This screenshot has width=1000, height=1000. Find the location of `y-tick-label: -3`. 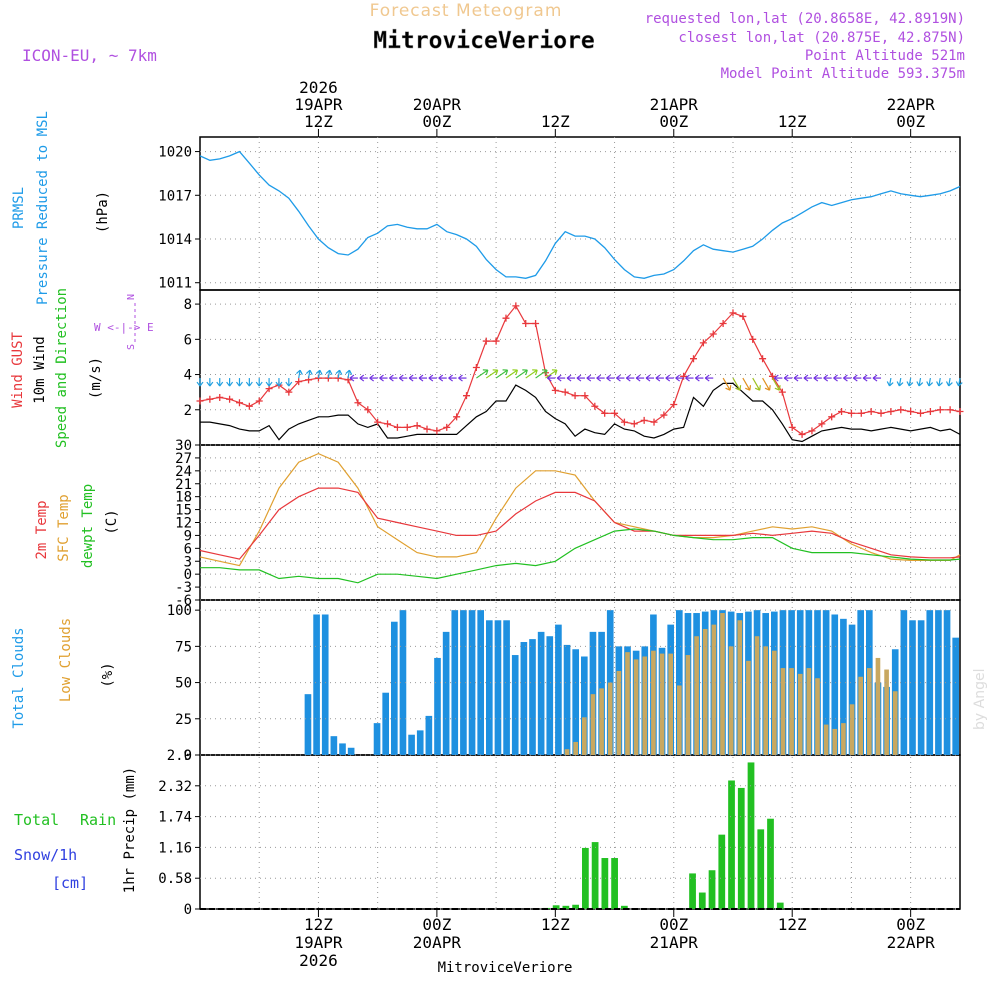

y-tick-label: -3 is located at coordinates (183, 588).